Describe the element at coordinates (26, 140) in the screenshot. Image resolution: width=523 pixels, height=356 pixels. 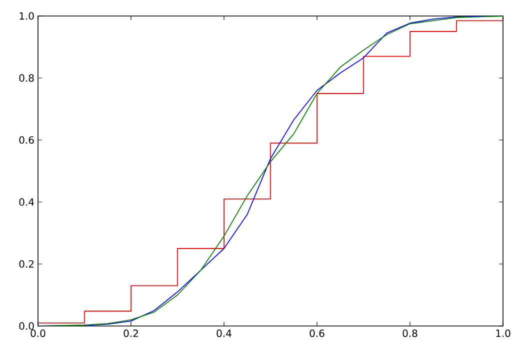
I see `y-tick-label: 0.6` at that location.